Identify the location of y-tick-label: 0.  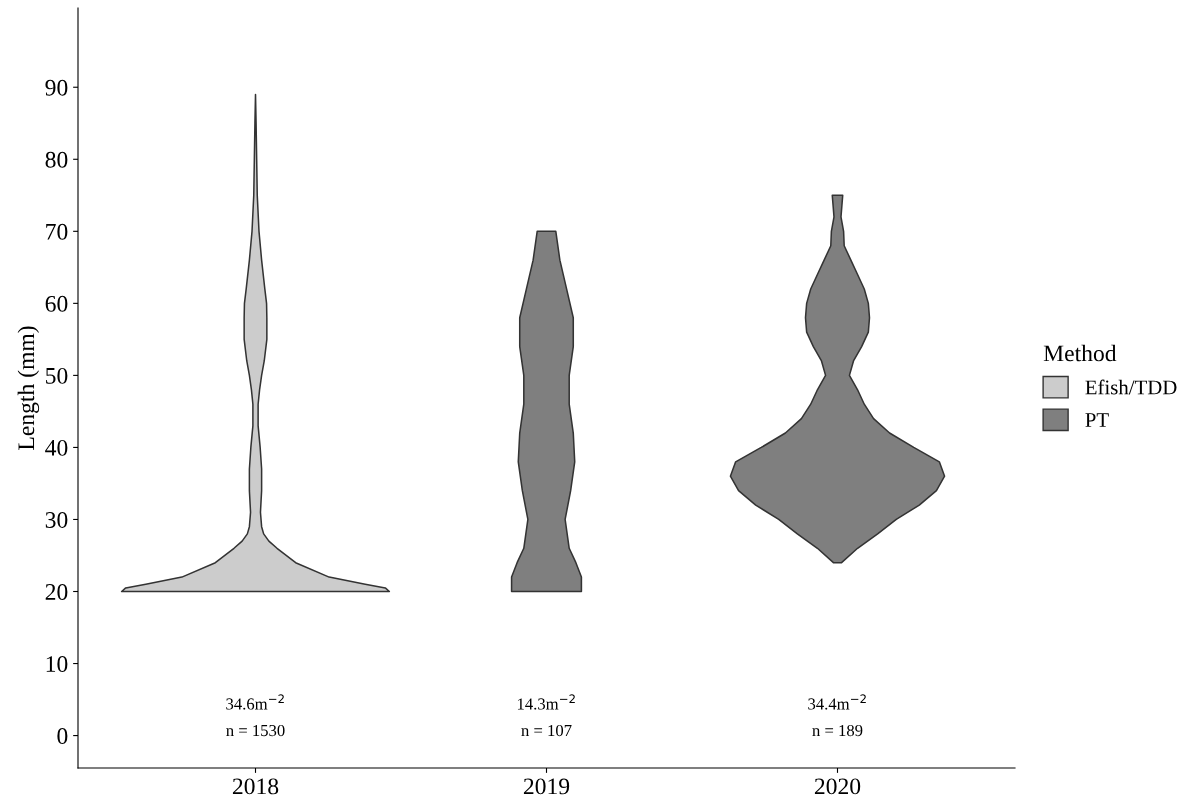
(62, 736).